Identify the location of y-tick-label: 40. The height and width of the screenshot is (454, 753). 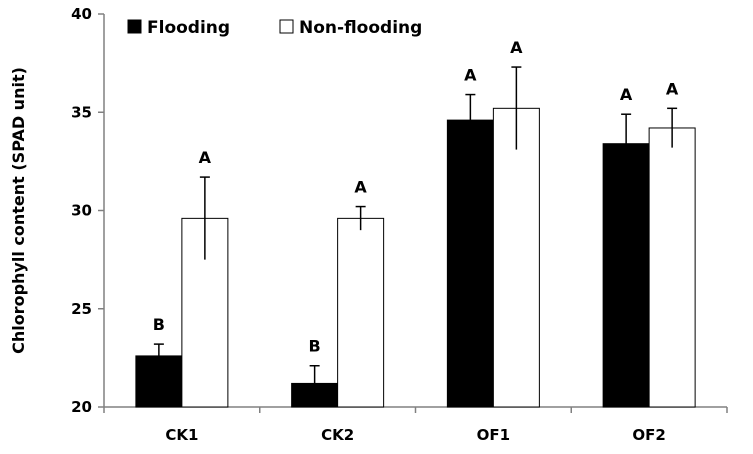
(81, 14).